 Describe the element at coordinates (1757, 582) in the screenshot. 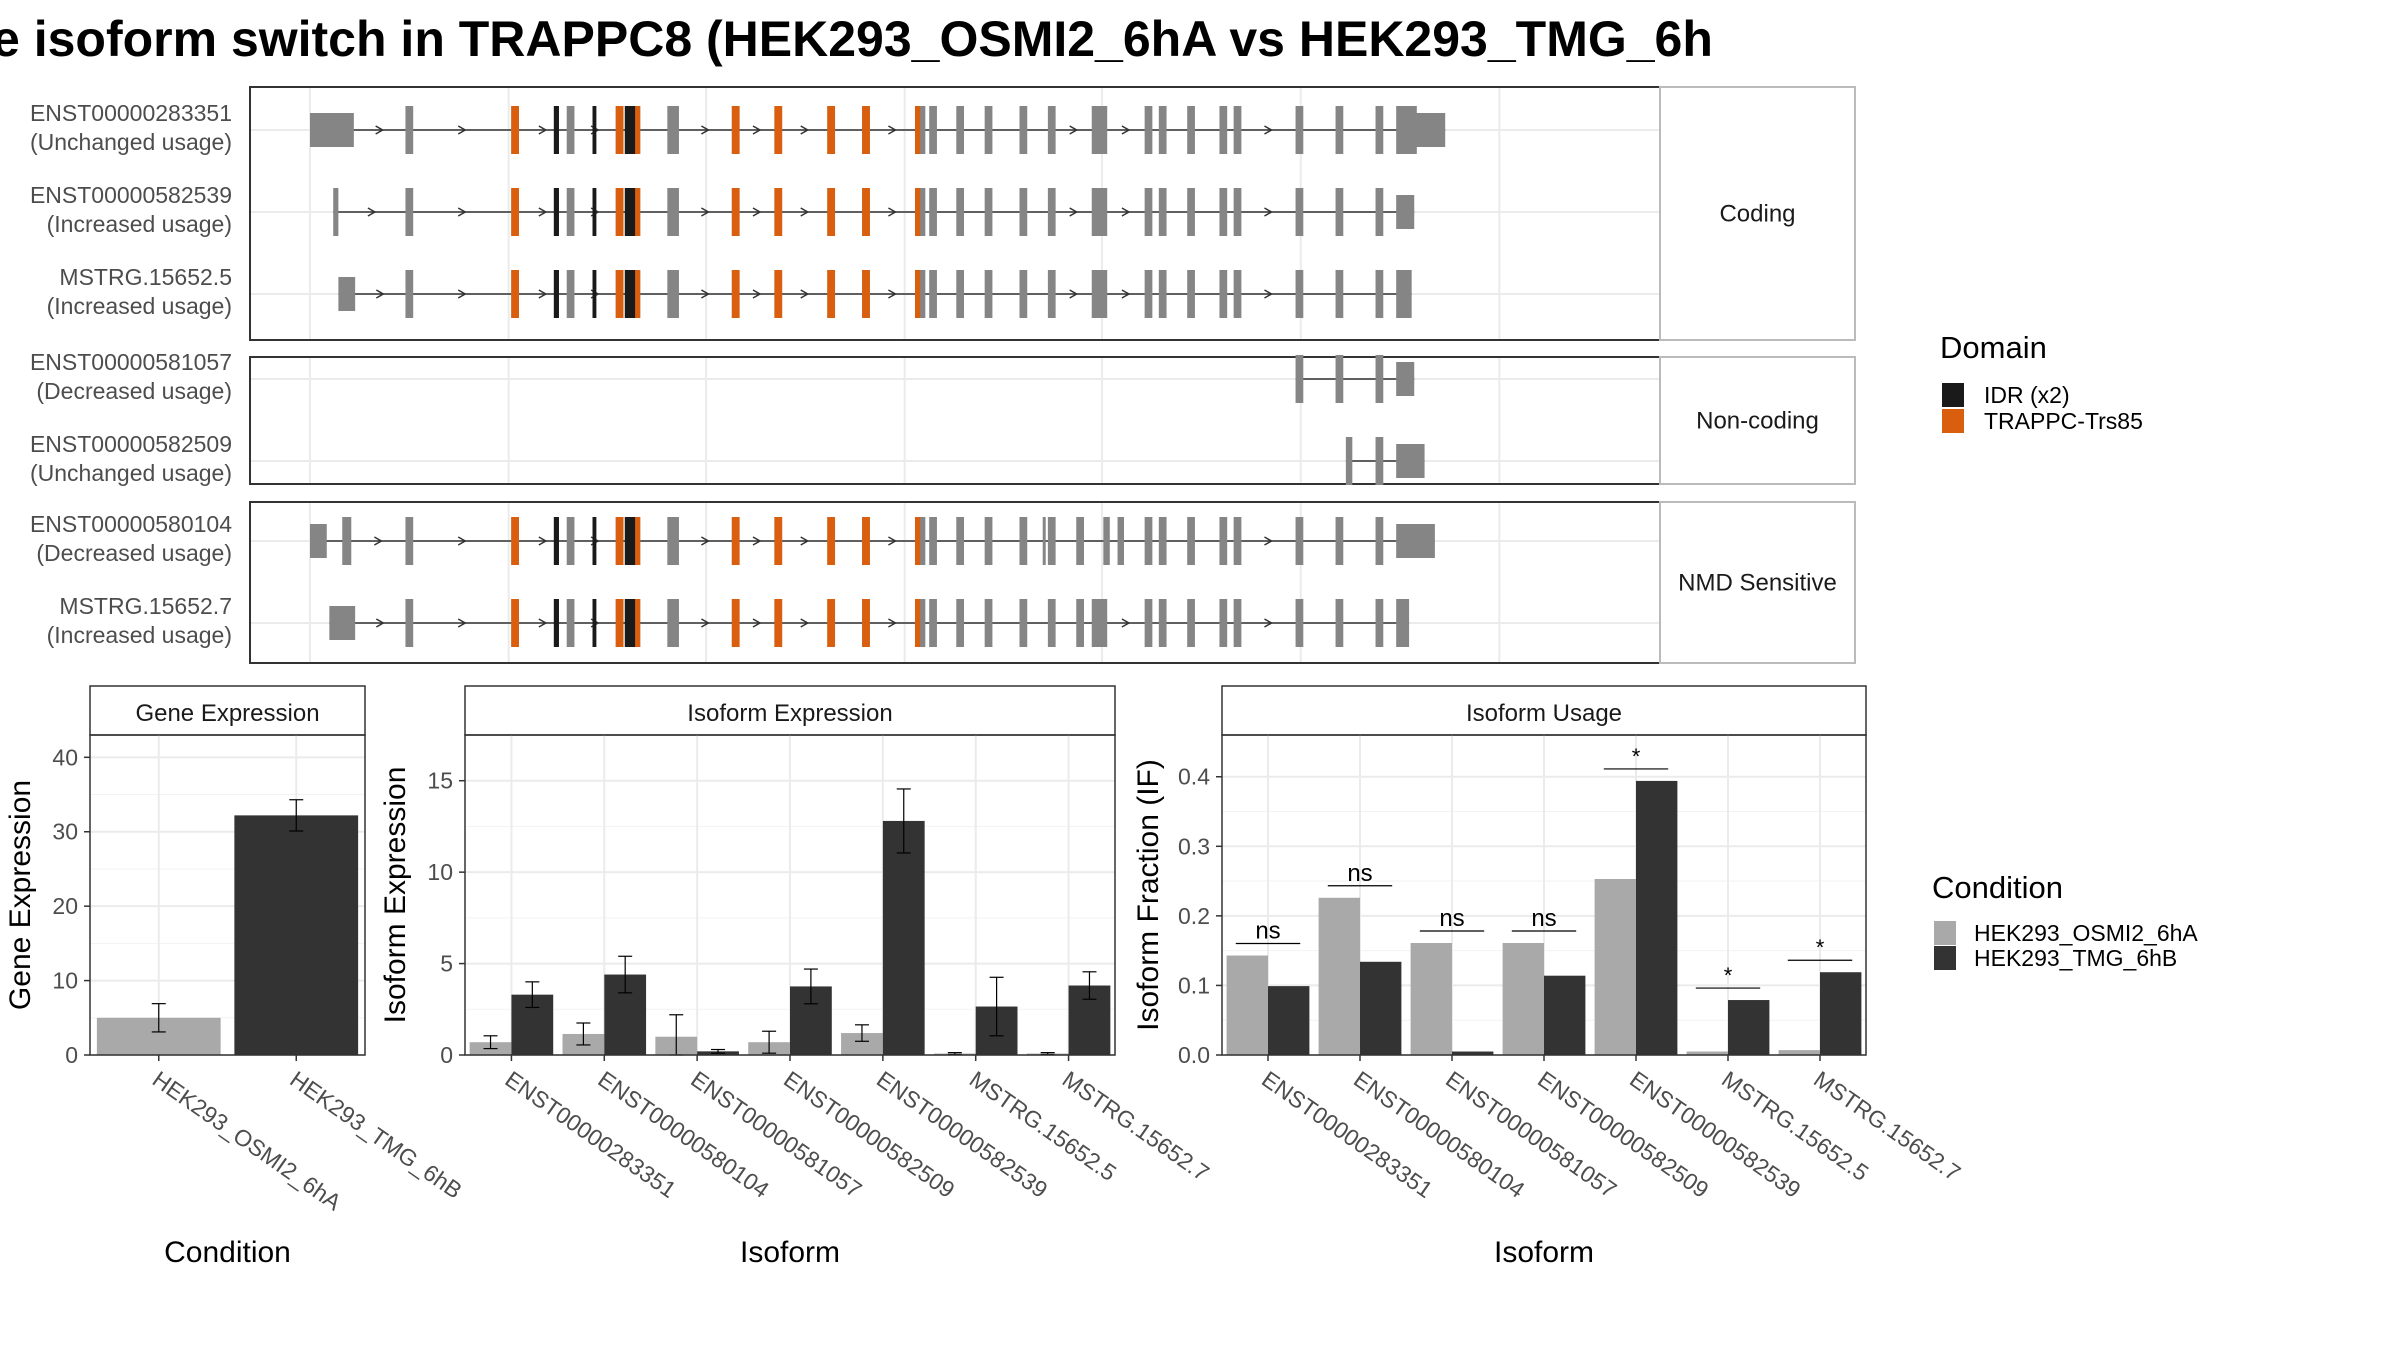

I see `strip-label-box` at that location.